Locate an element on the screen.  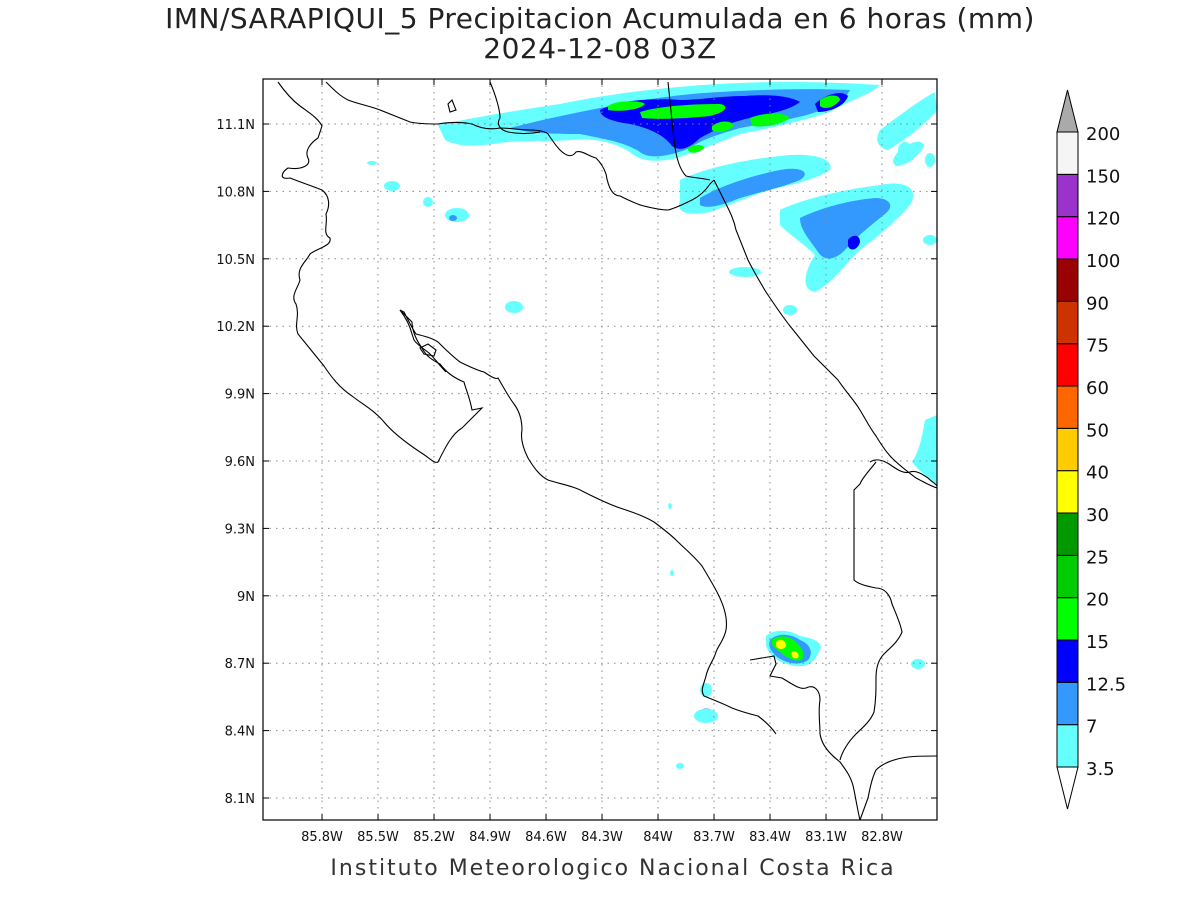
colorbar-under-triangle is located at coordinates (1067, 788).